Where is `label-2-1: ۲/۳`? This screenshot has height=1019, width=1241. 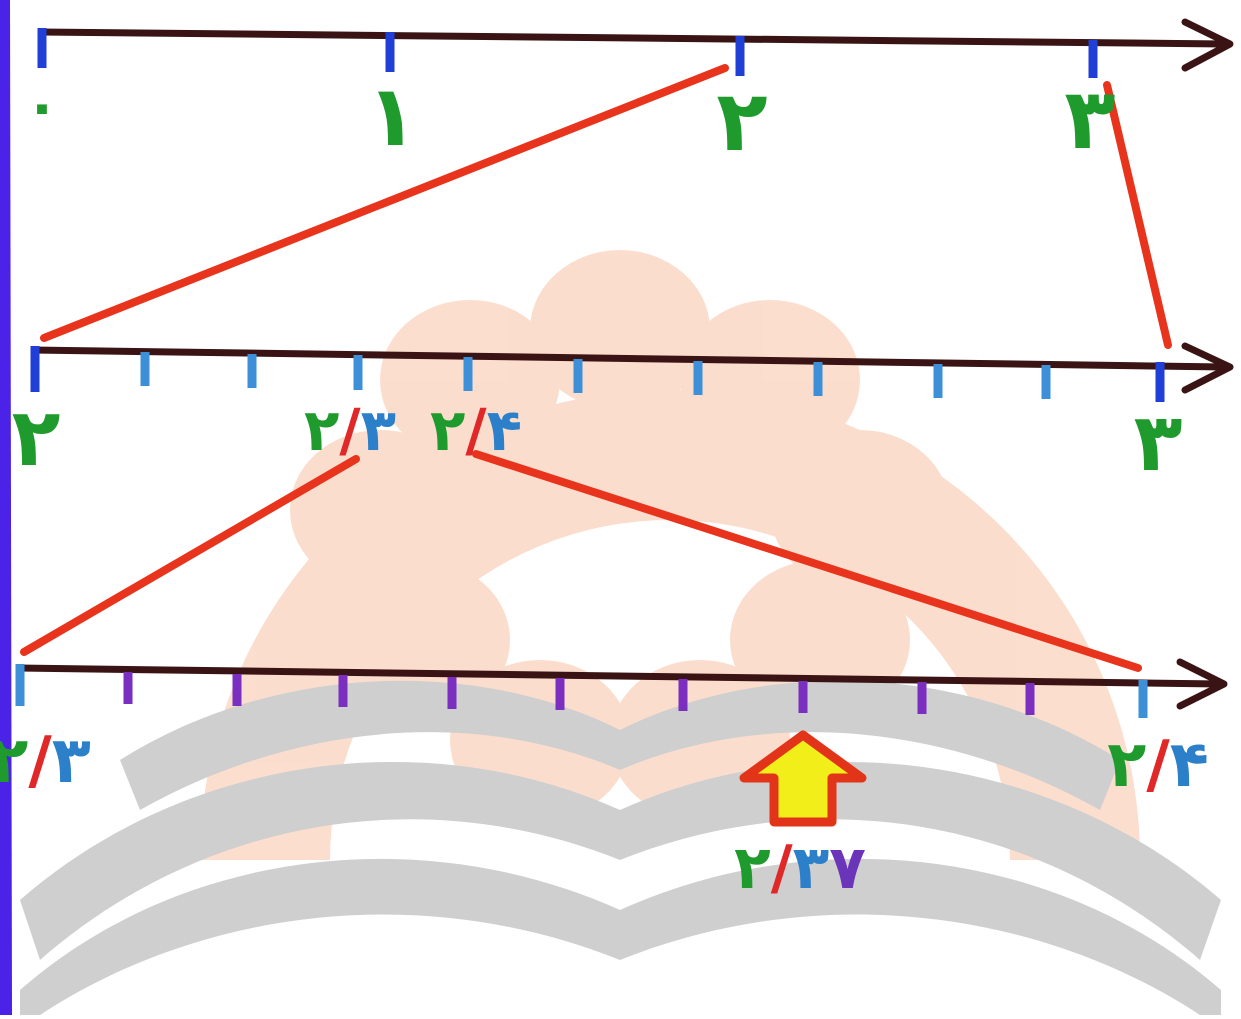 label-2-1: ۲/۳ is located at coordinates (350, 430).